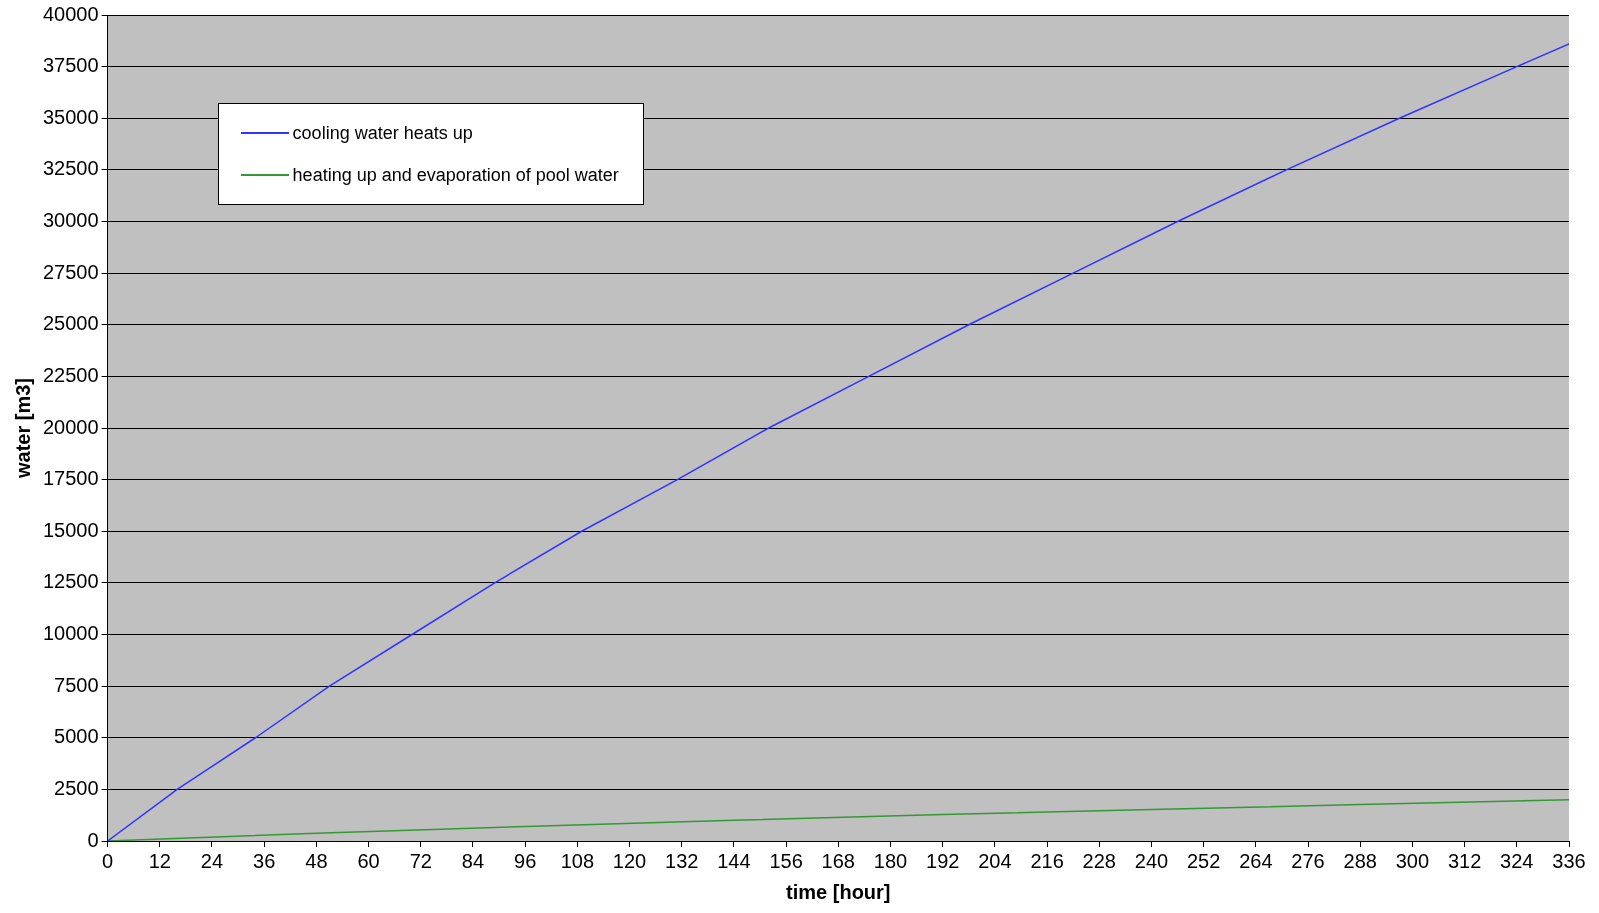 This screenshot has width=1599, height=913. I want to click on y-tick-label: 15000, so click(70, 529).